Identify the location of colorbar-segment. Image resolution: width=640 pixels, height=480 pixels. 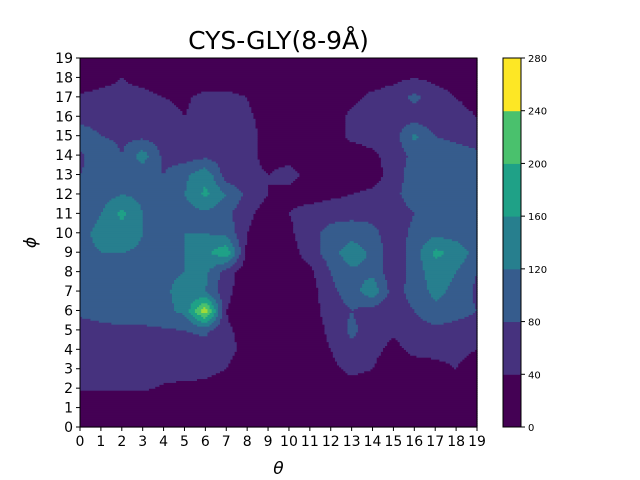
(512, 137).